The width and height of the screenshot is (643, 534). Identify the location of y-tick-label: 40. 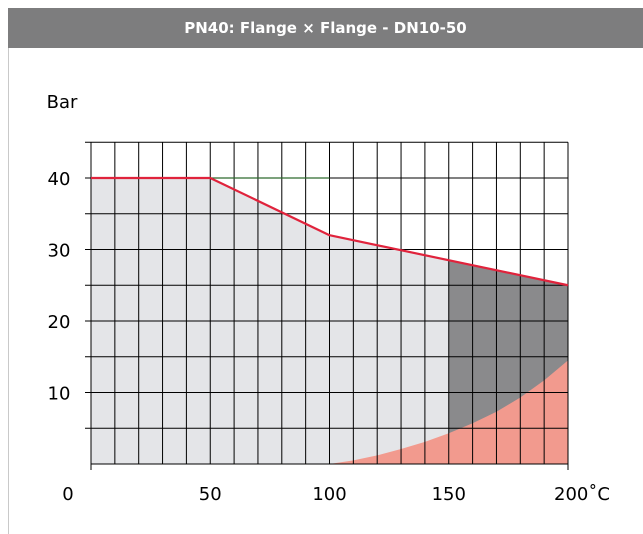
(59, 179).